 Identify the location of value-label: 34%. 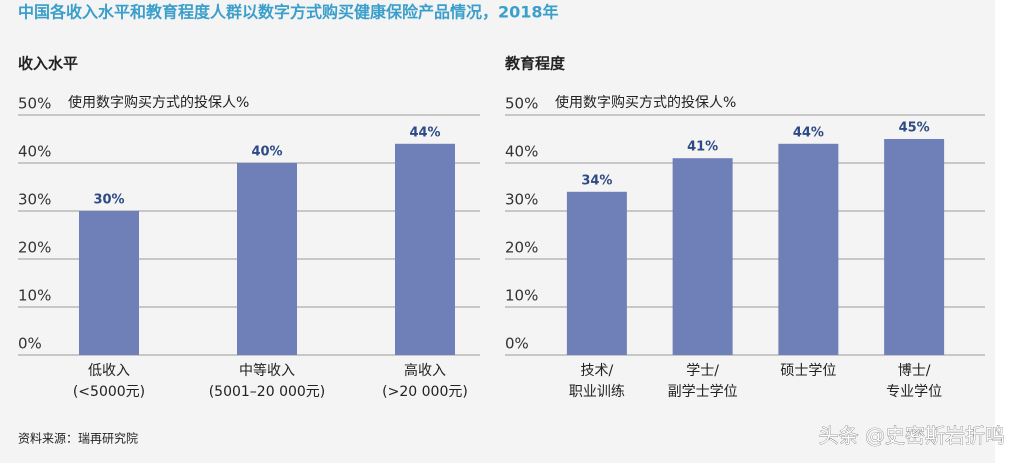
(596, 180).